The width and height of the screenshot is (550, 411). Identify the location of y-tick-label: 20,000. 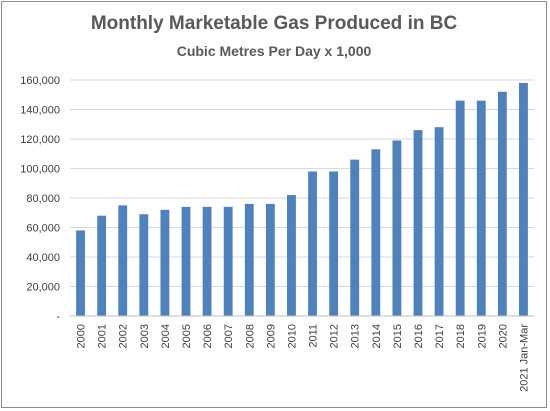
(43, 288).